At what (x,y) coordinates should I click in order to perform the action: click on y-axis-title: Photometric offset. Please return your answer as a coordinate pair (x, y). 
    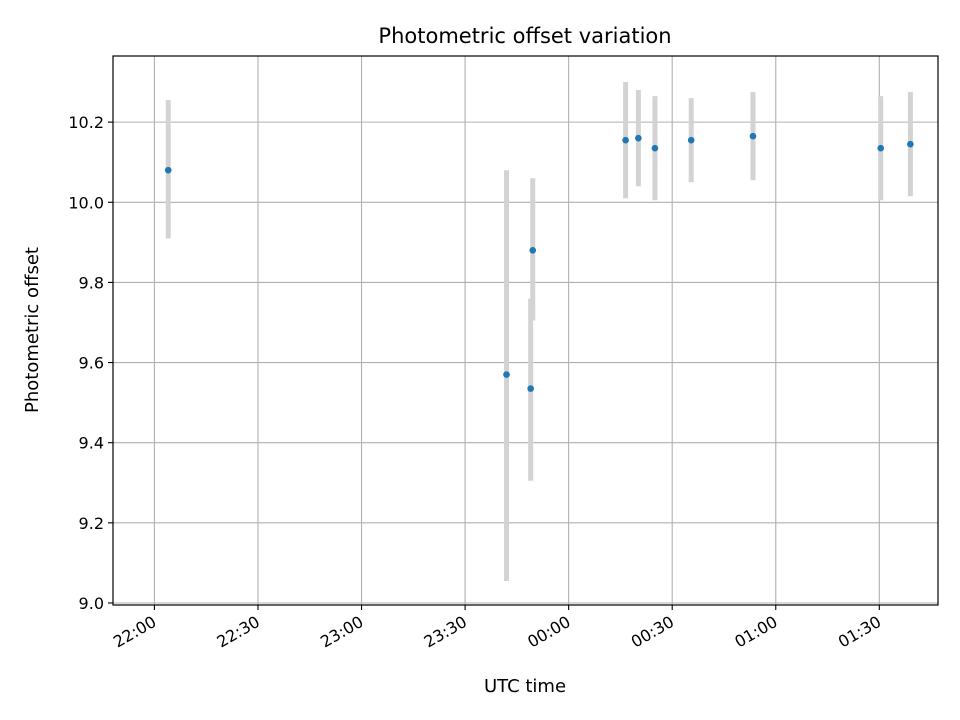
    Looking at the image, I should click on (32, 330).